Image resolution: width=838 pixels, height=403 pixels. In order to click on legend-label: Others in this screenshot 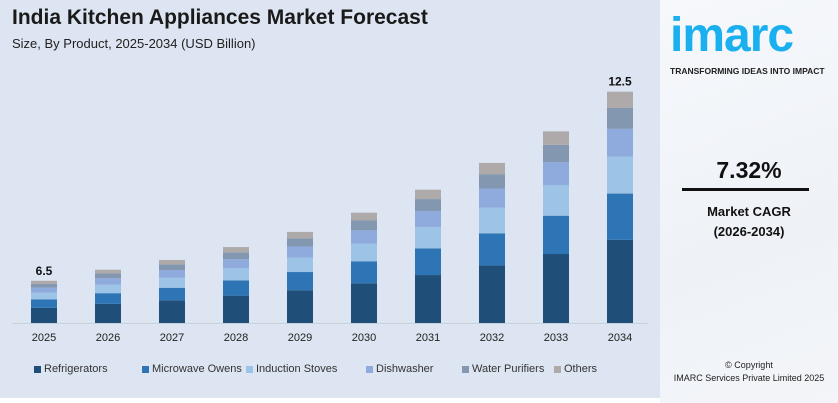, I will do `click(581, 369)`.